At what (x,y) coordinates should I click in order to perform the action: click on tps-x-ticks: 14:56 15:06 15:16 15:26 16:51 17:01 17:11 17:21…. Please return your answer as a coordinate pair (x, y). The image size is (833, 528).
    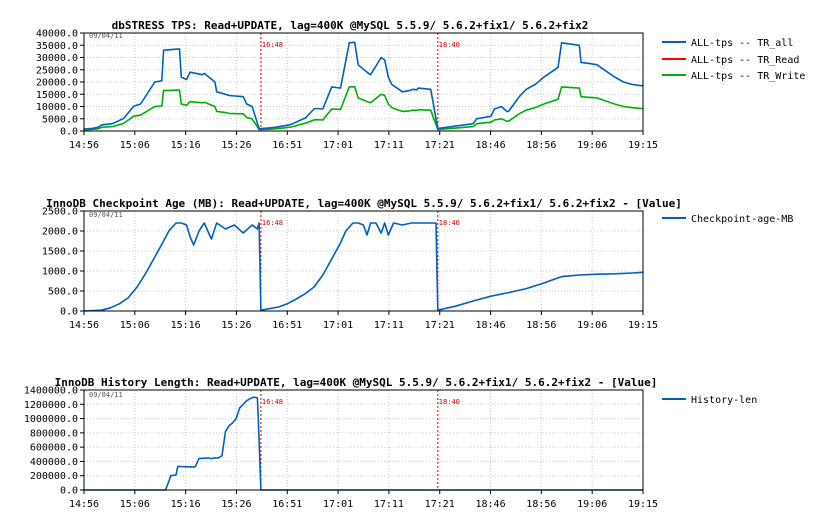
    Looking at the image, I should click on (363, 145).